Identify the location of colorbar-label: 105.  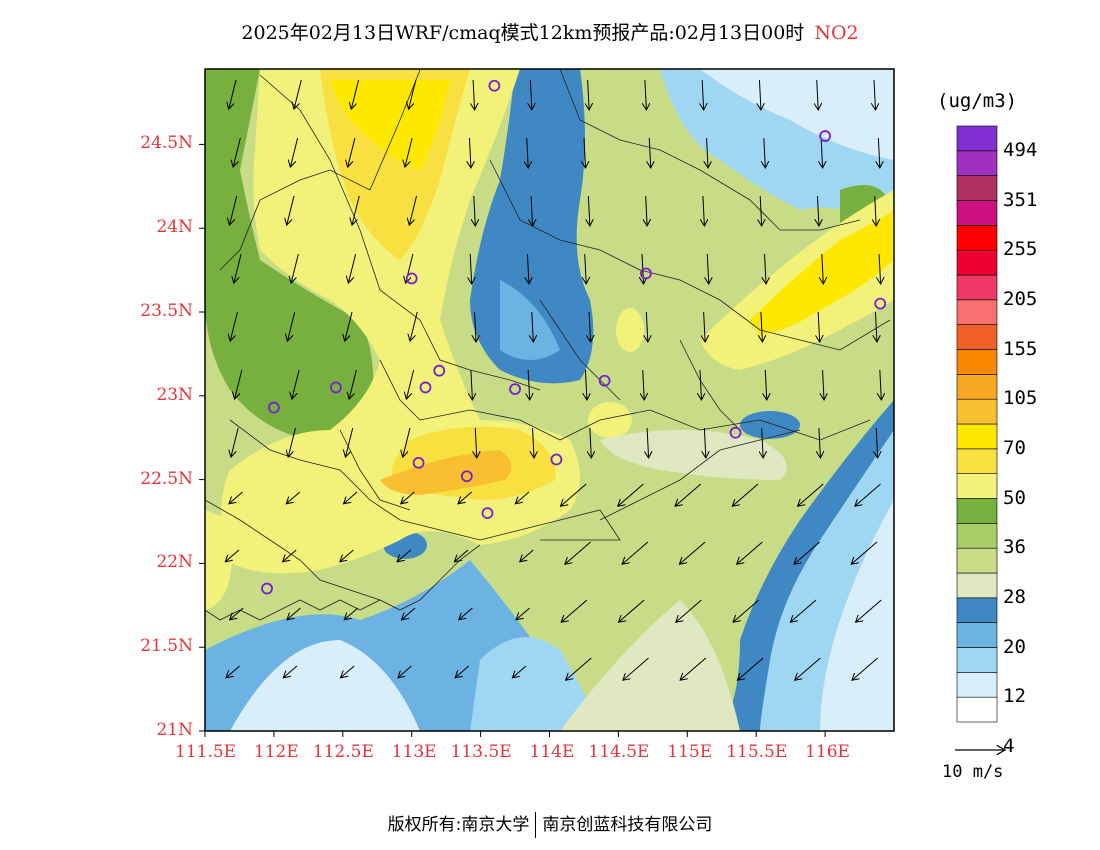
(1020, 398).